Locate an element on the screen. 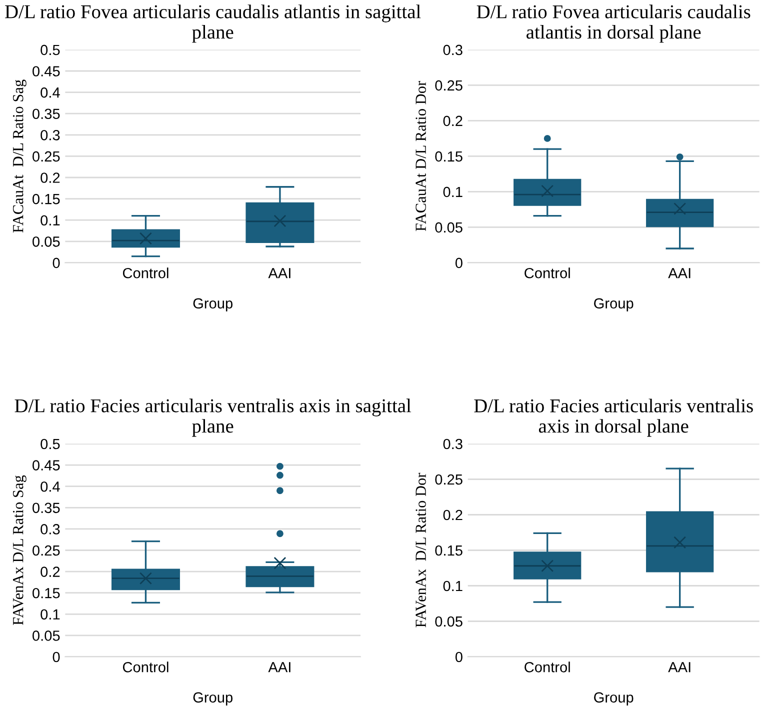 The height and width of the screenshot is (710, 767). chart-title: D/L ratio Facies articularis ventralis axis in dorsal plane is located at coordinates (613, 417).